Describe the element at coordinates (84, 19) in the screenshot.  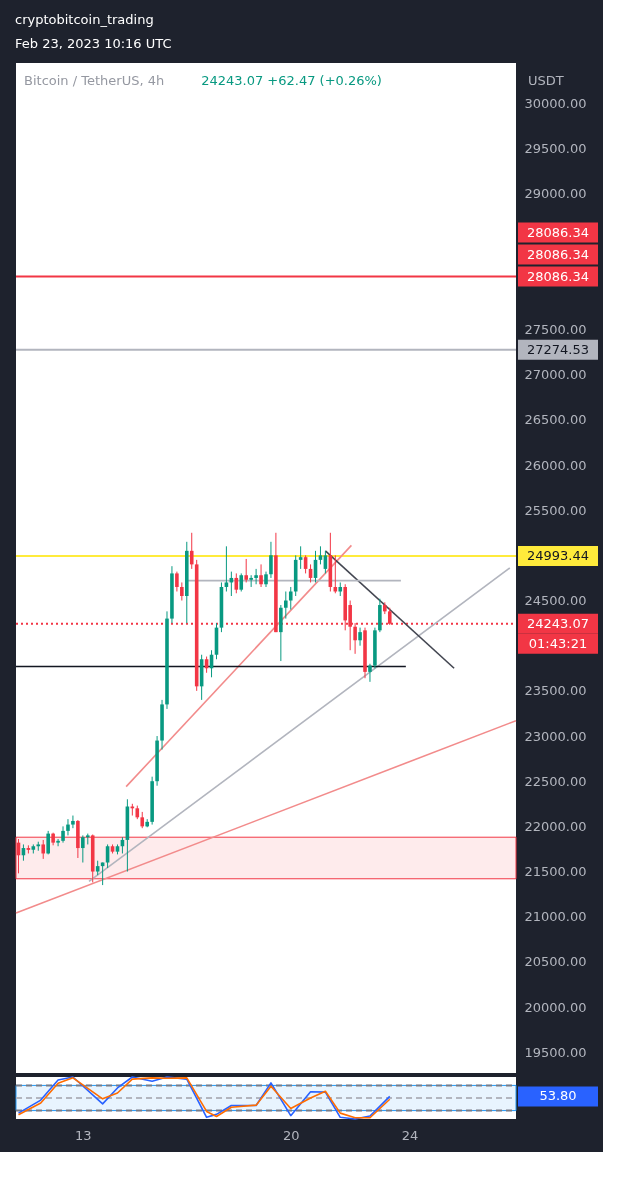
I see `text: cryptobitcoin_trading` at that location.